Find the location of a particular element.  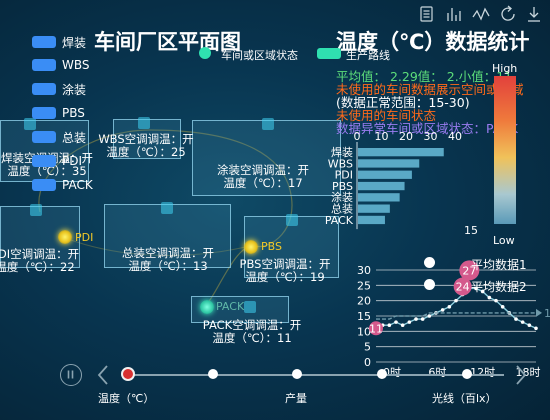

legend-item-pack: PACK is located at coordinates (62, 185).